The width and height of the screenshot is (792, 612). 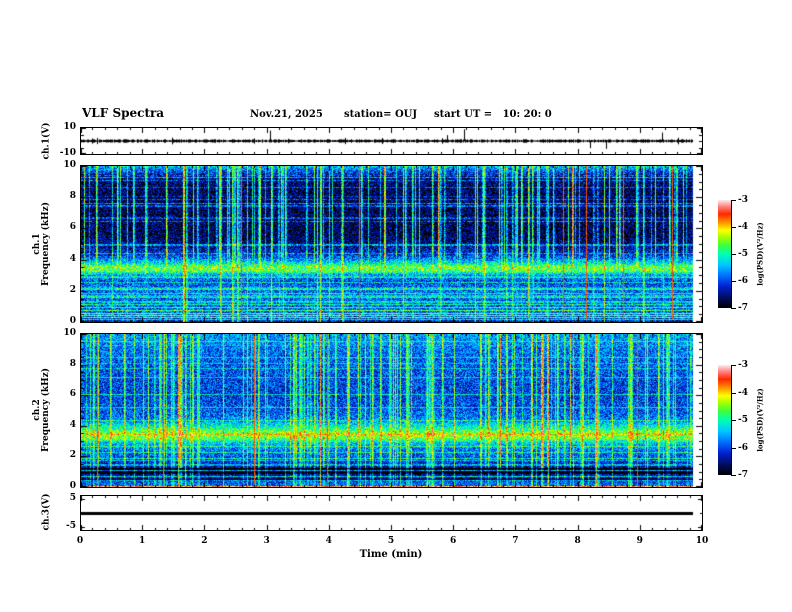 What do you see at coordinates (391, 541) in the screenshot?
I see `x-tick-label: 5` at bounding box center [391, 541].